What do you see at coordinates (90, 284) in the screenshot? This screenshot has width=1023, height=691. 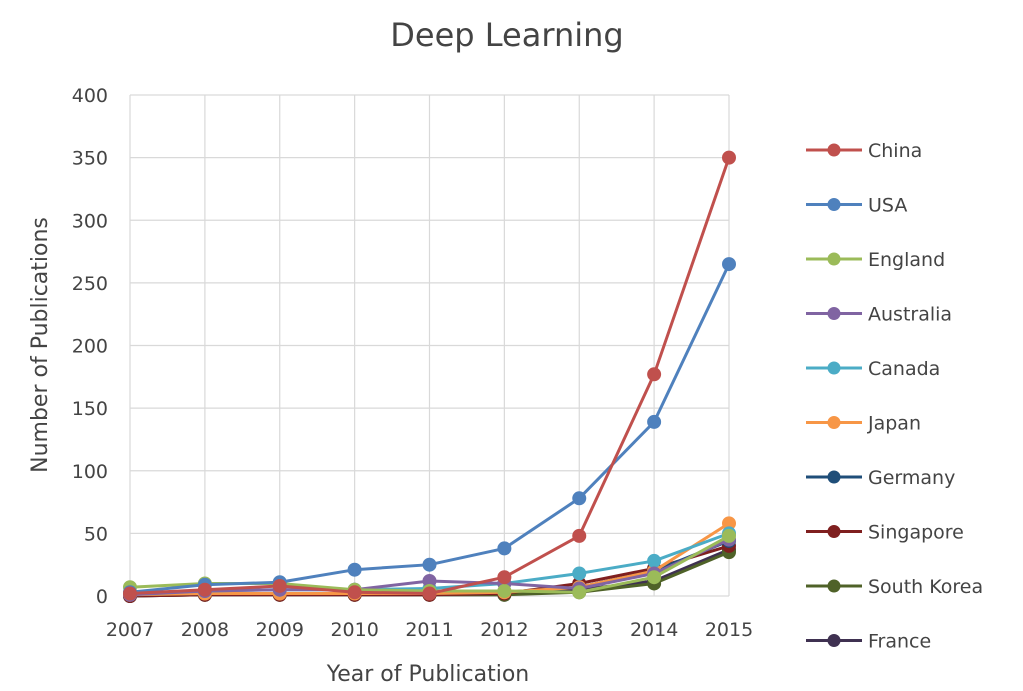 I see `y-tick-label: 250` at bounding box center [90, 284].